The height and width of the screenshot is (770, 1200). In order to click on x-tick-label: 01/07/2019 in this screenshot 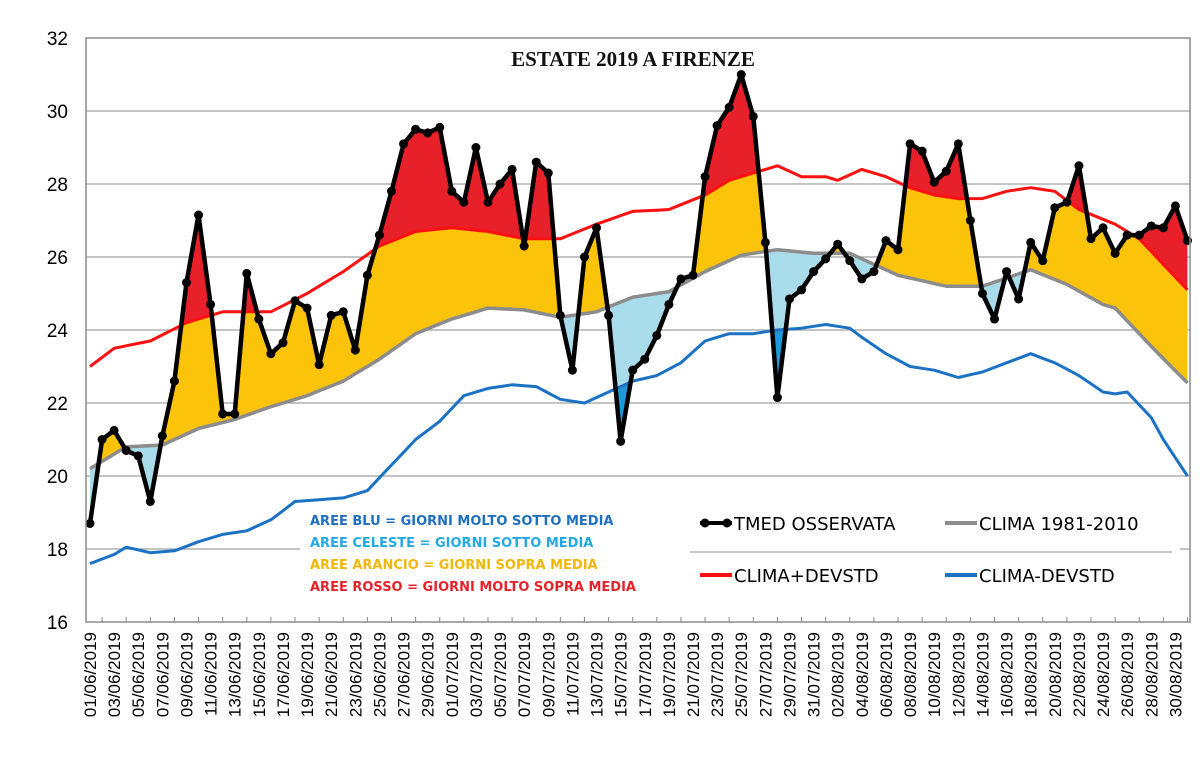, I will do `click(452, 674)`.